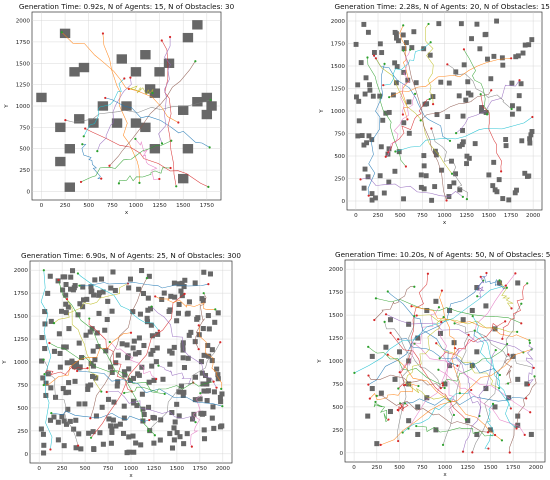 Image resolution: width=550 pixels, height=480 pixels. Describe the element at coordinates (5, 362) in the screenshot. I see `y-axis-label: Y` at that location.